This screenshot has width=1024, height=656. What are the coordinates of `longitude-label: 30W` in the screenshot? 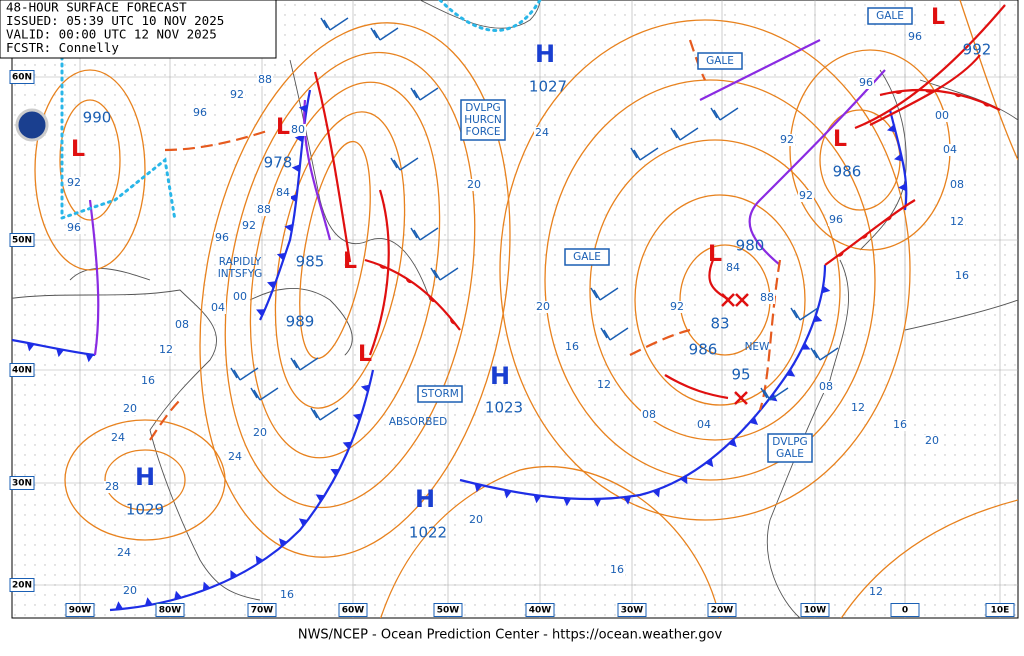 It's located at (632, 611).